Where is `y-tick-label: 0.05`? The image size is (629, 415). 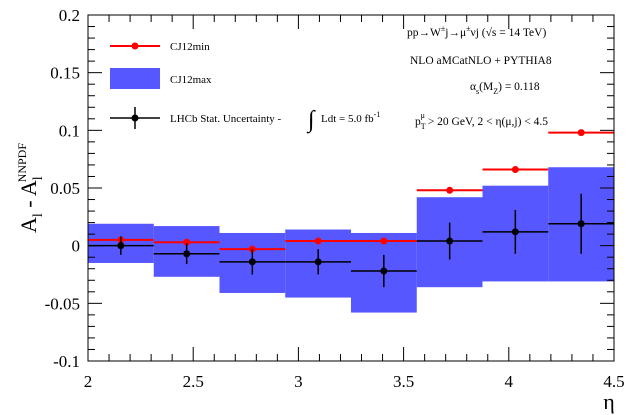
y-tick-label: 0.05 is located at coordinates (65, 188).